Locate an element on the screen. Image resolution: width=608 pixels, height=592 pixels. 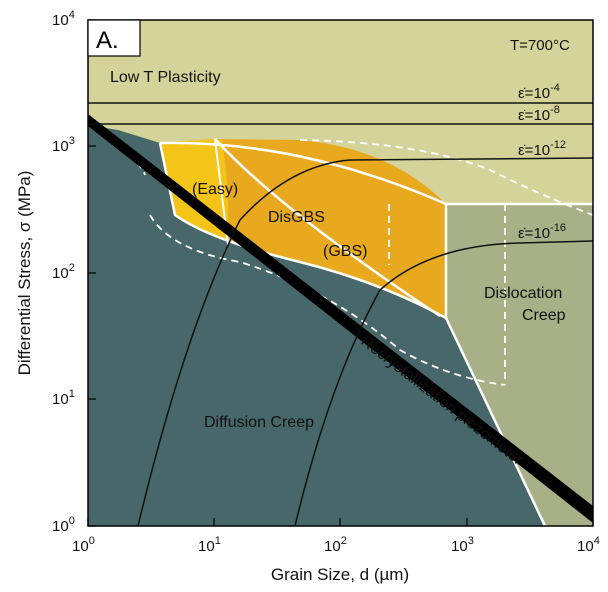
strain-rate-label-1e-16: ε̇=10-16 is located at coordinates (542, 232).